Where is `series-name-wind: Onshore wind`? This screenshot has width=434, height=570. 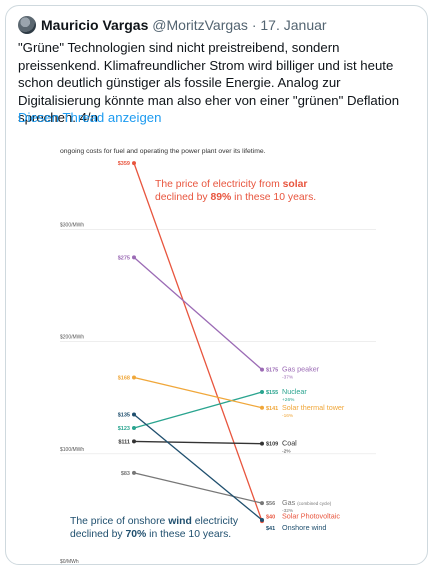
series-name-wind: Onshore wind is located at coordinates (304, 527).